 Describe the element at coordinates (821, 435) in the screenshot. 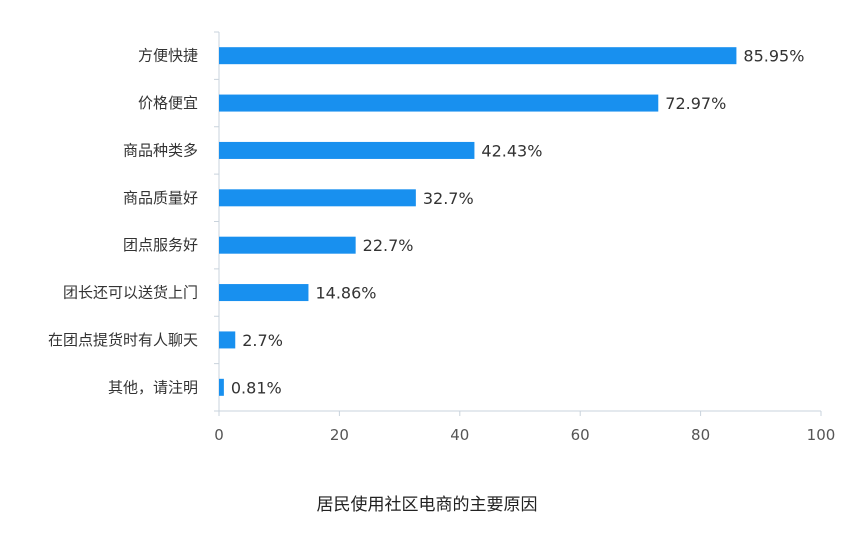

I see `x-tick-label: 100` at that location.